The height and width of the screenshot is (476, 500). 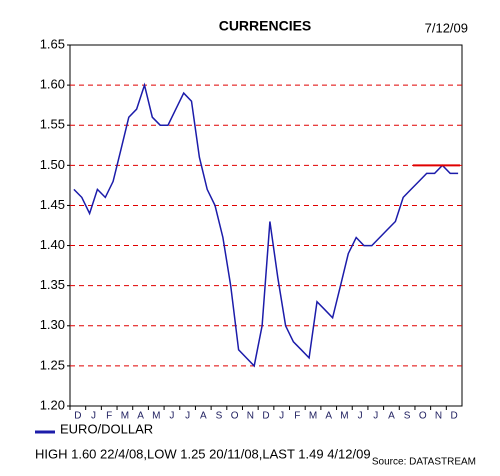 I want to click on y-tick-label: 1.65, so click(x=52, y=43).